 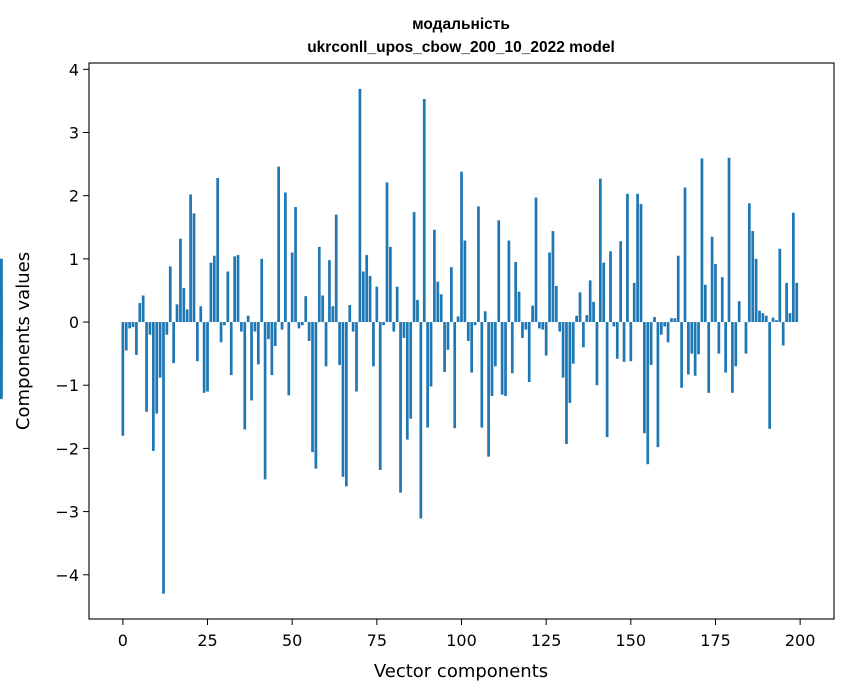 What do you see at coordinates (715, 640) in the screenshot?
I see `x-tick-label: 175` at bounding box center [715, 640].